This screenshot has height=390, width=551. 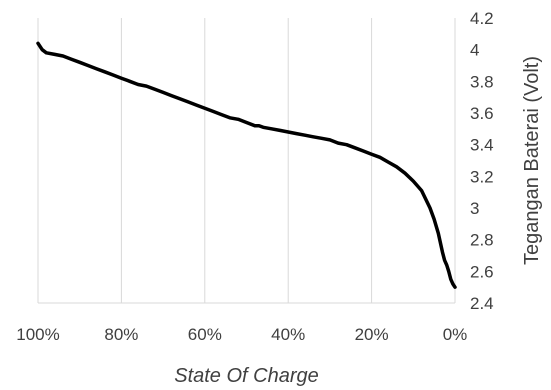 What do you see at coordinates (288, 334) in the screenshot?
I see `x-tick-label: 40%` at bounding box center [288, 334].